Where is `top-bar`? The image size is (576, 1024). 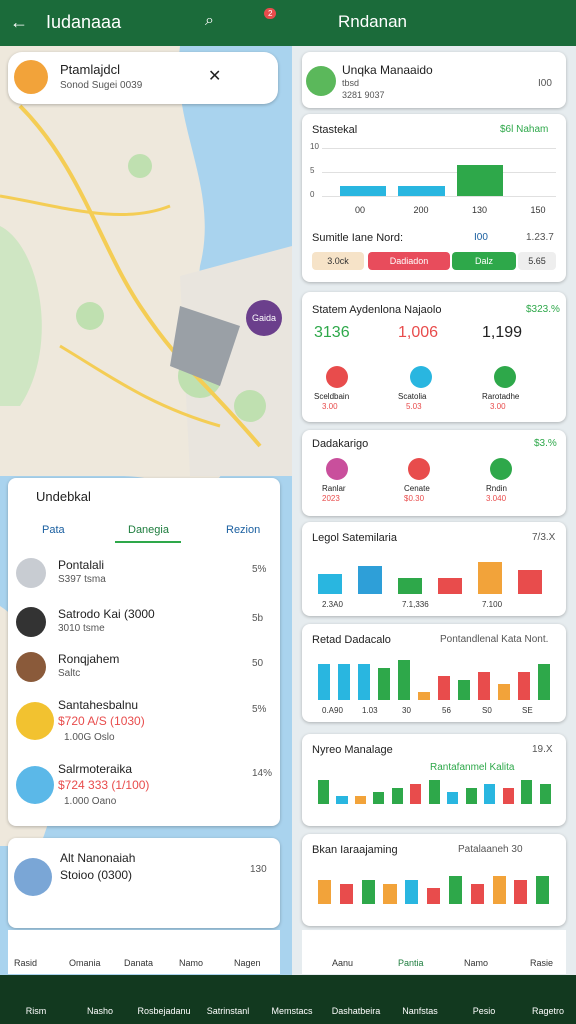
top-bar is located at coordinates (288, 23).